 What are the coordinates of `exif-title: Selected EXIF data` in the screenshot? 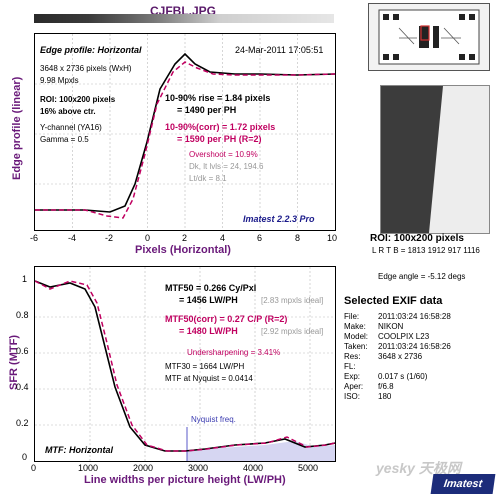 It's located at (393, 301).